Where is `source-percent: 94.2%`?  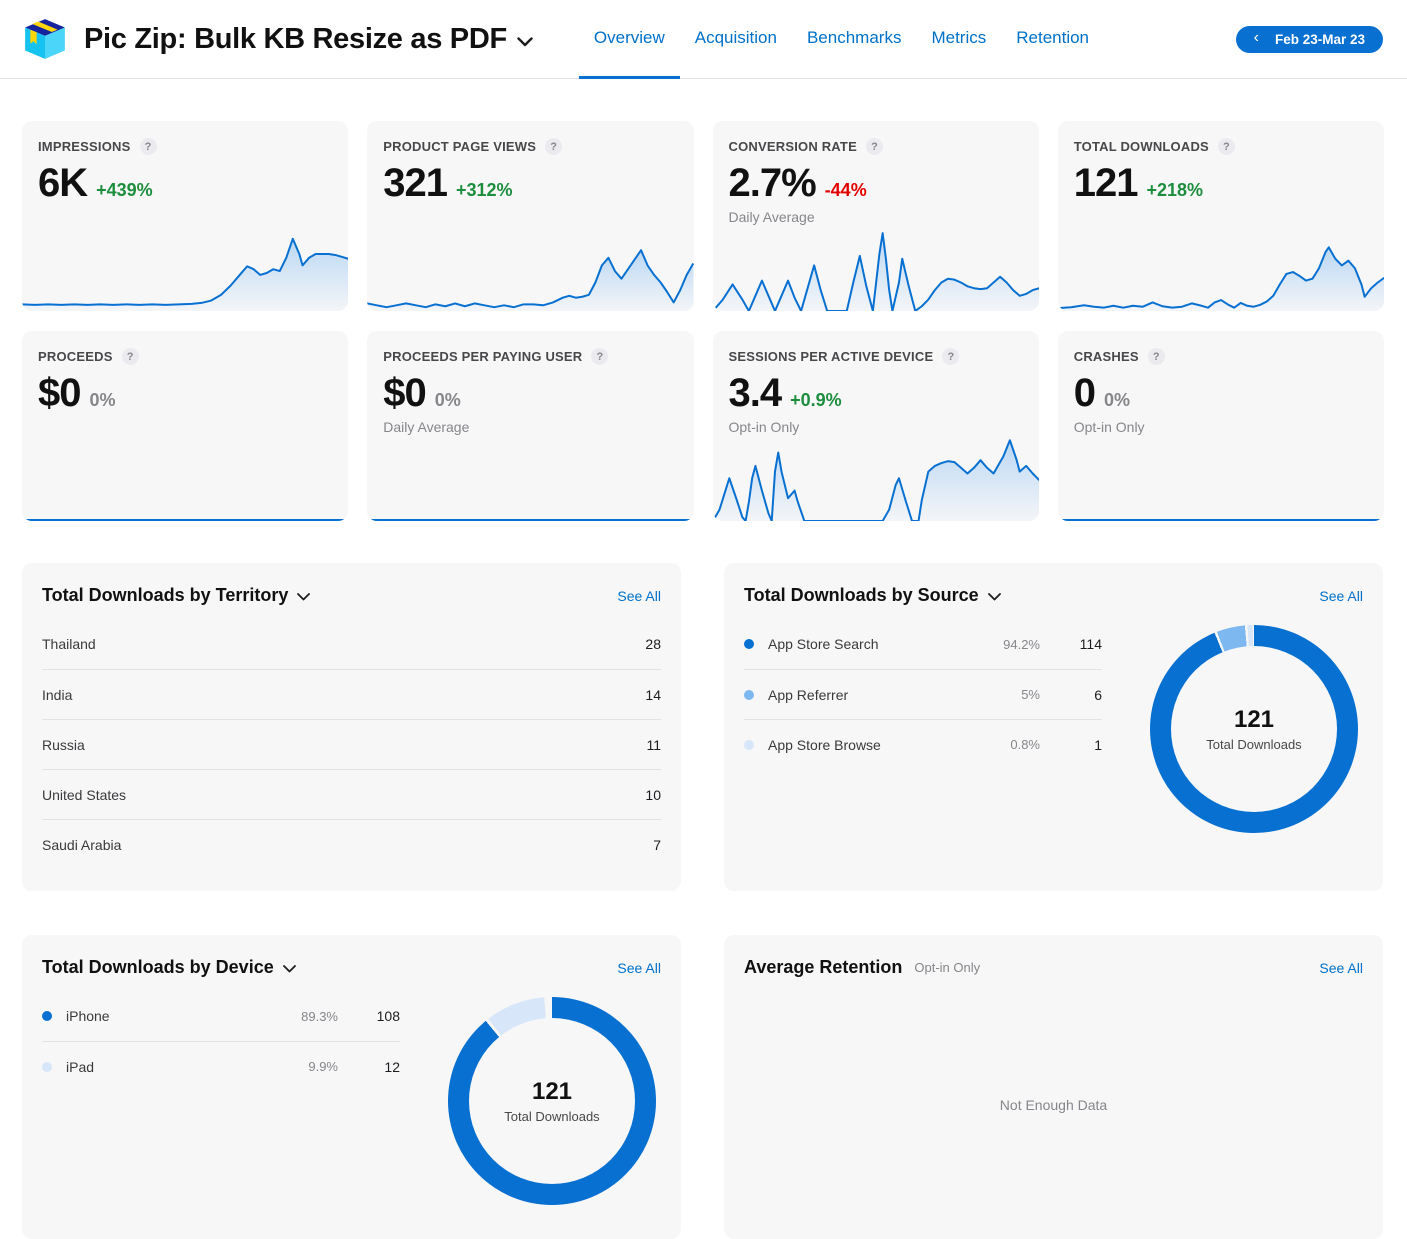 source-percent: 94.2% is located at coordinates (1021, 644).